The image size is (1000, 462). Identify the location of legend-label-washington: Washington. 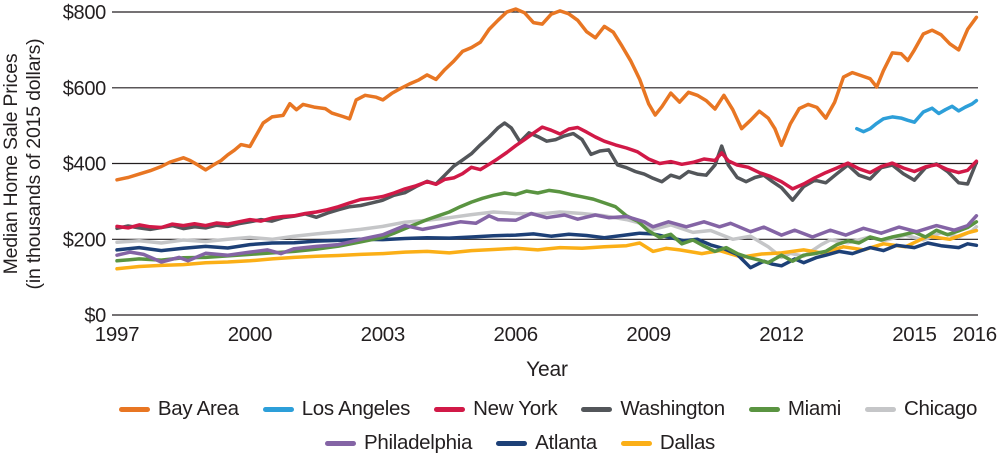
(672, 408).